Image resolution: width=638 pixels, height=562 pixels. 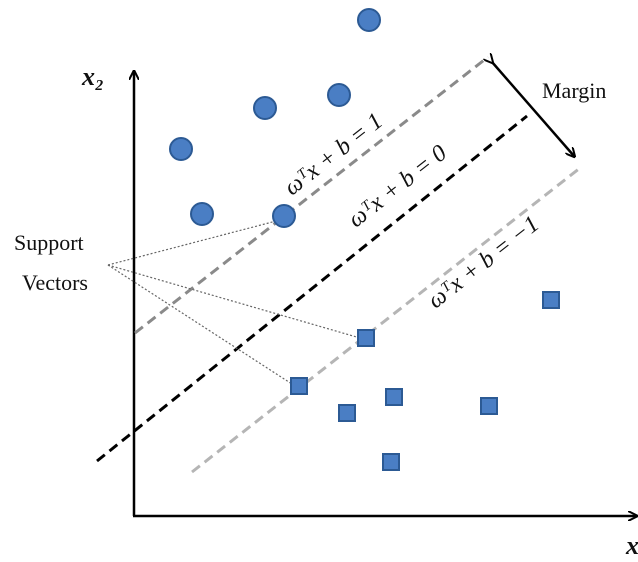 What do you see at coordinates (275, 118) in the screenshot?
I see `class-circles` at bounding box center [275, 118].